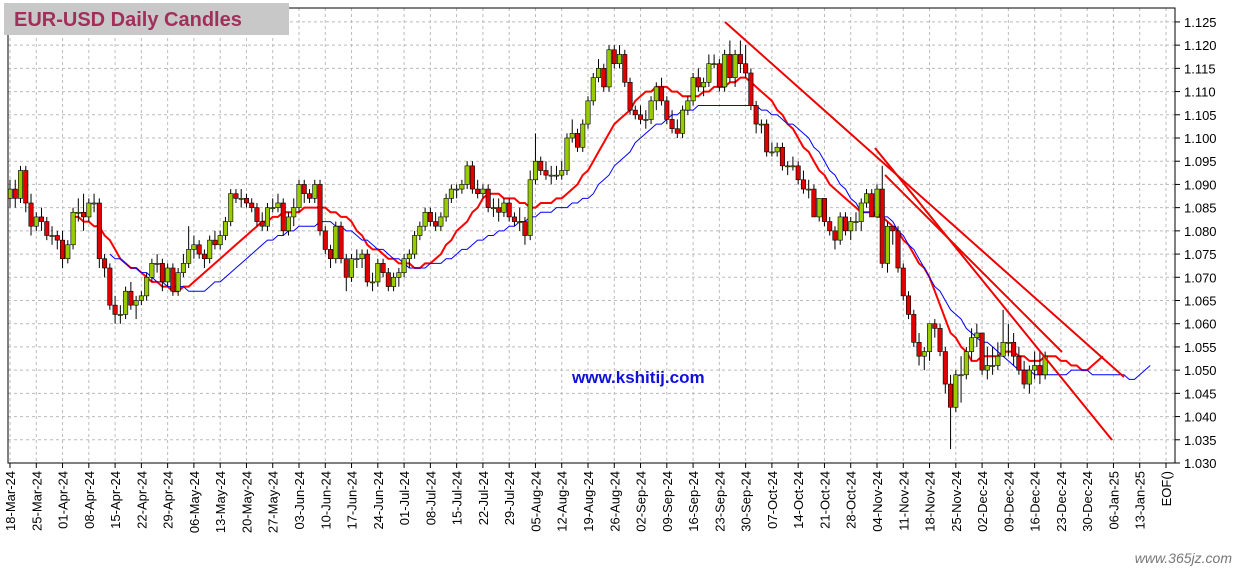 The width and height of the screenshot is (1238, 573). What do you see at coordinates (719, 501) in the screenshot?
I see `x-tick-label: 23-Sep-24` at bounding box center [719, 501].